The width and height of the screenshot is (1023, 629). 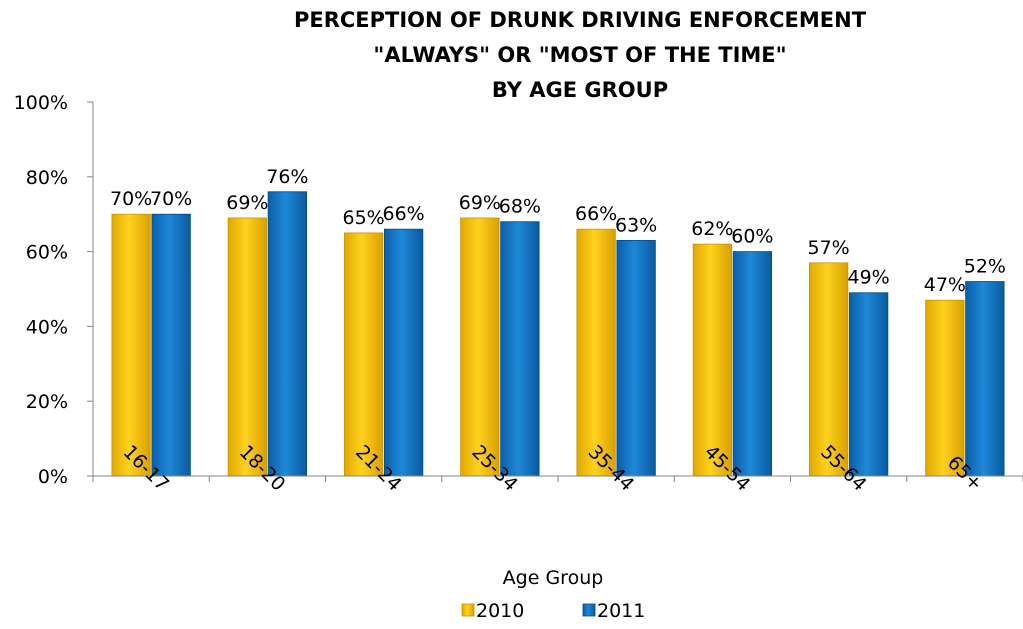 What do you see at coordinates (468, 610) in the screenshot?
I see `legend-swatch-2010` at bounding box center [468, 610].